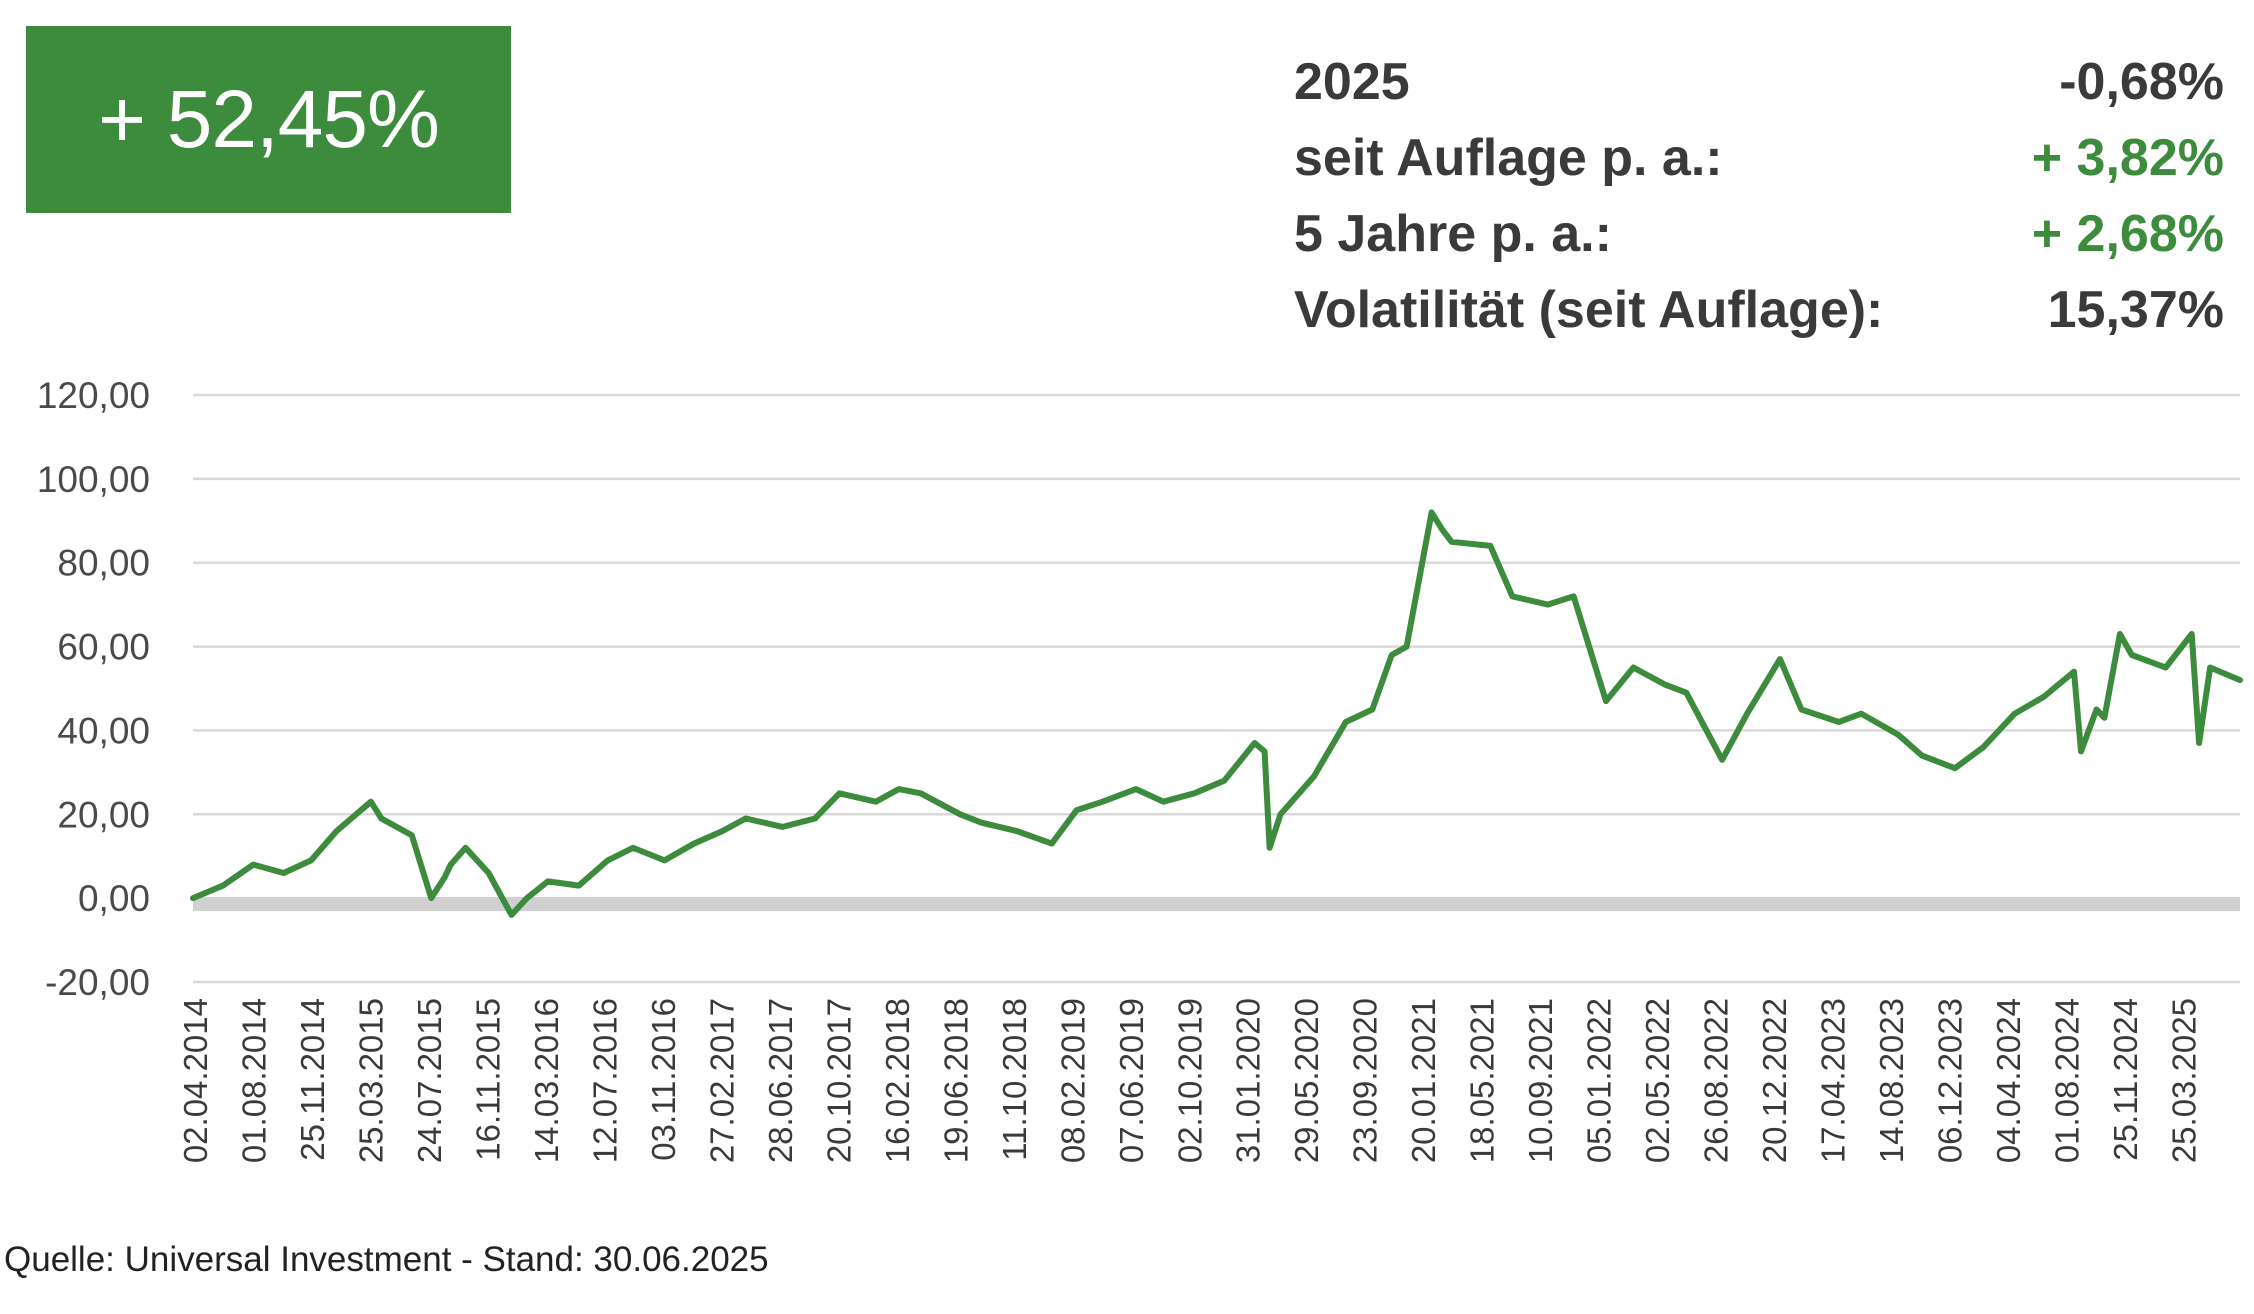 Image resolution: width=2254 pixels, height=1314 pixels. I want to click on y-tick-label: 60,00, so click(103, 647).